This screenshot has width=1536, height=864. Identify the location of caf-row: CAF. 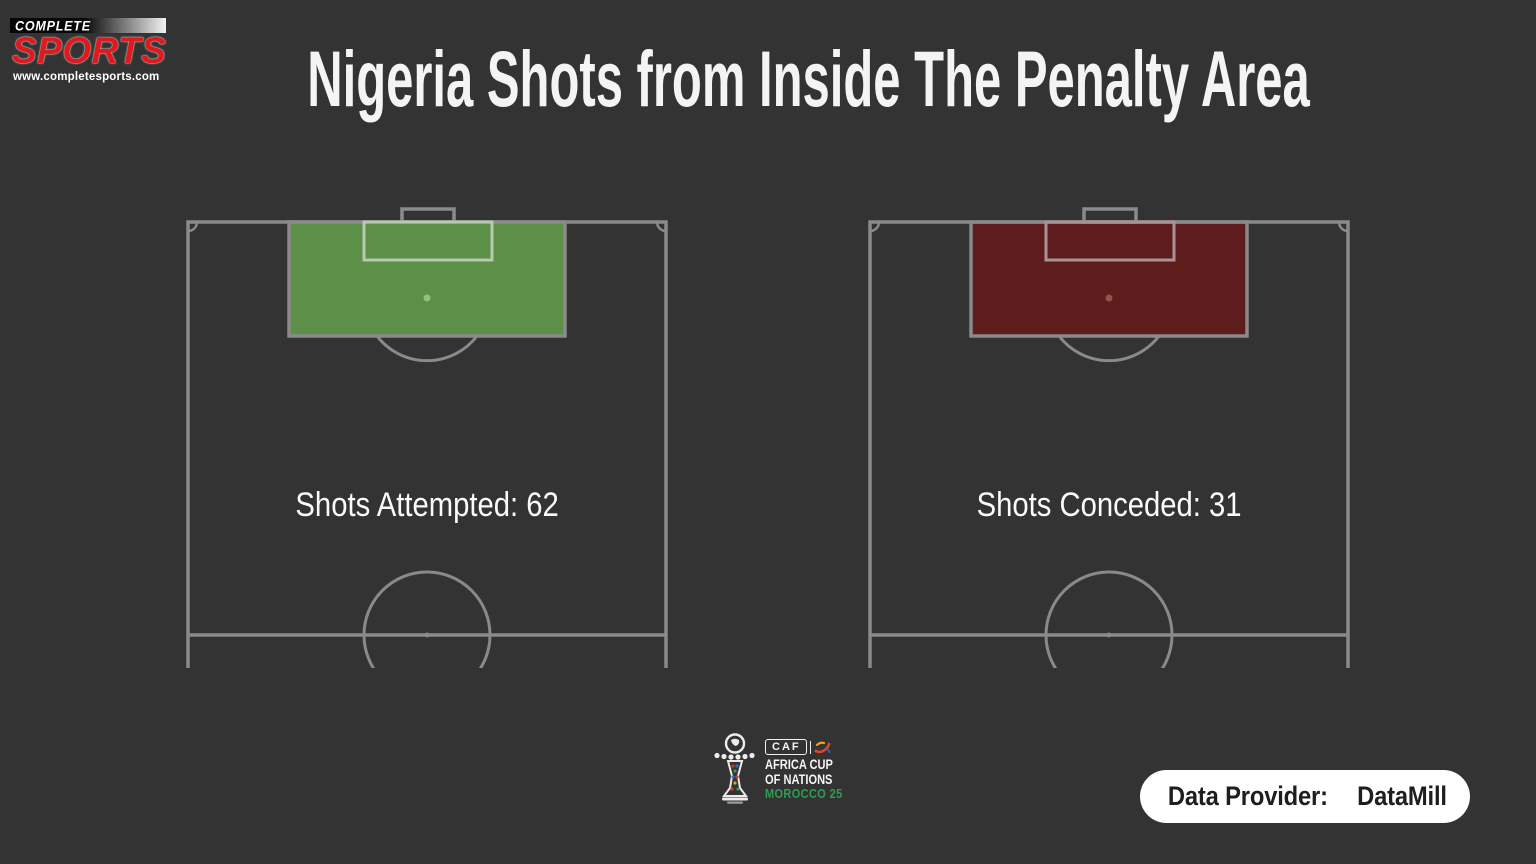
(811, 747).